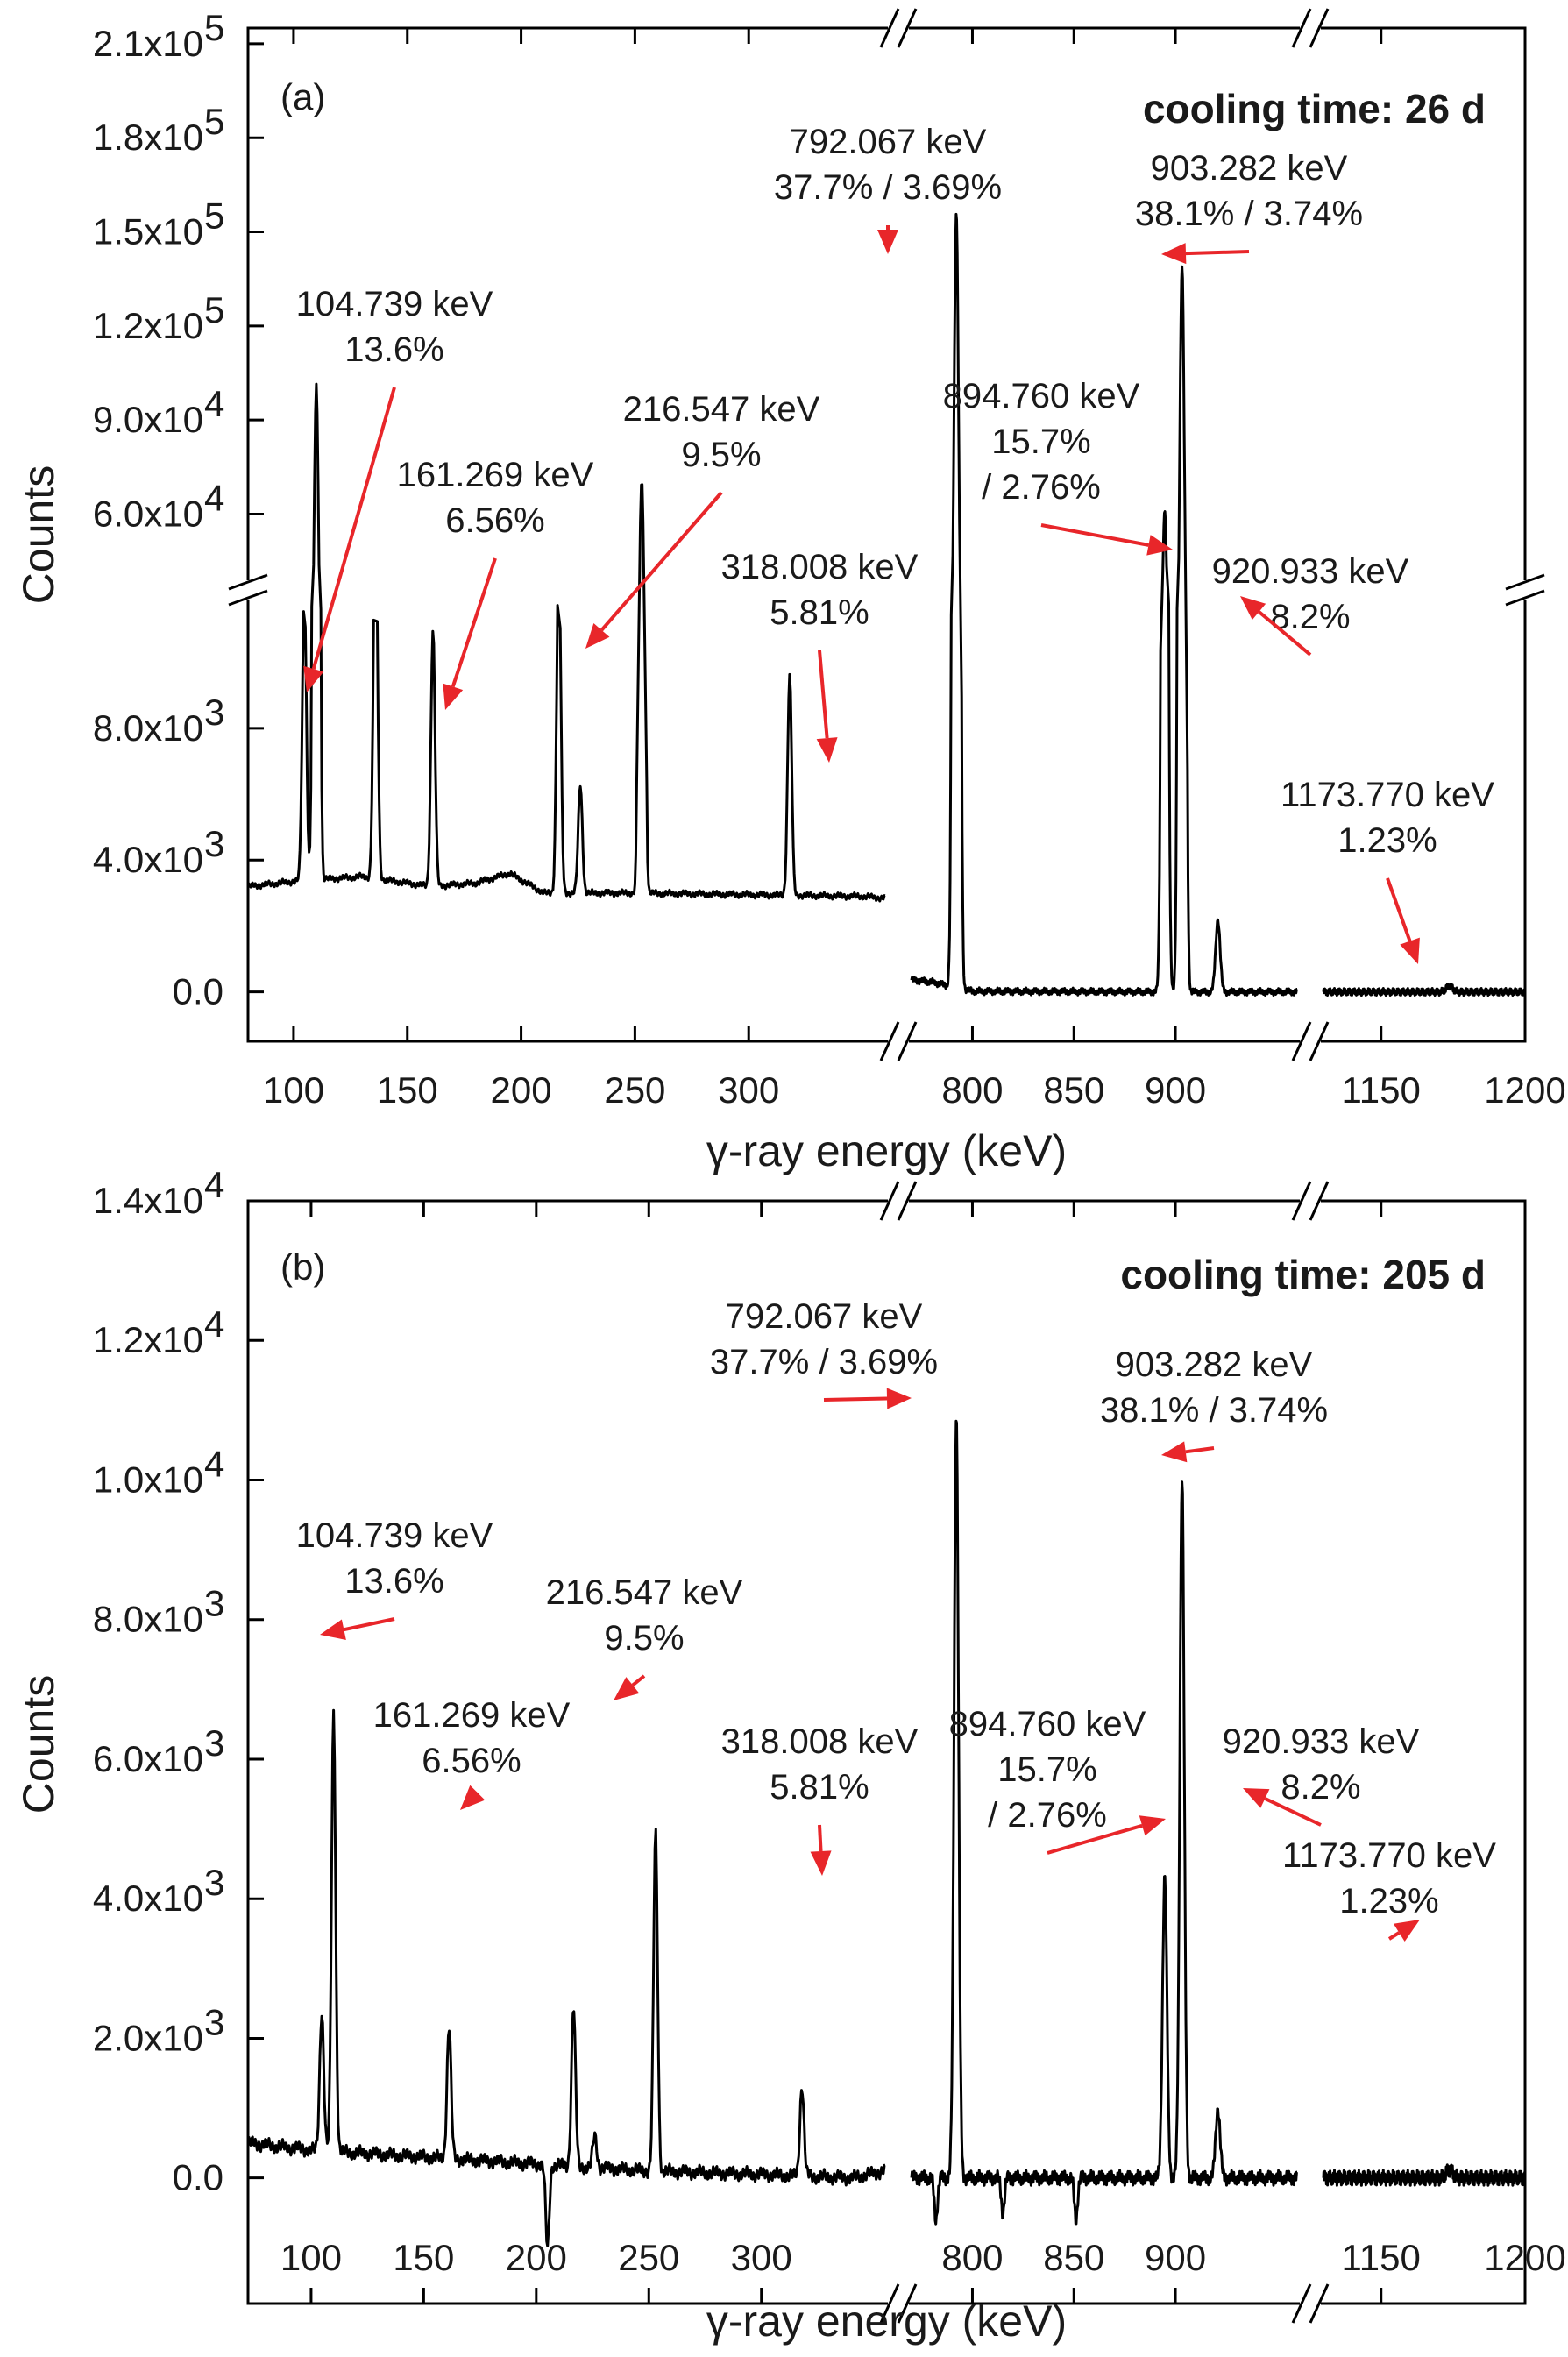 The width and height of the screenshot is (1568, 2357). Describe the element at coordinates (1524, 2258) in the screenshot. I see `x-tick-label: 1200` at that location.